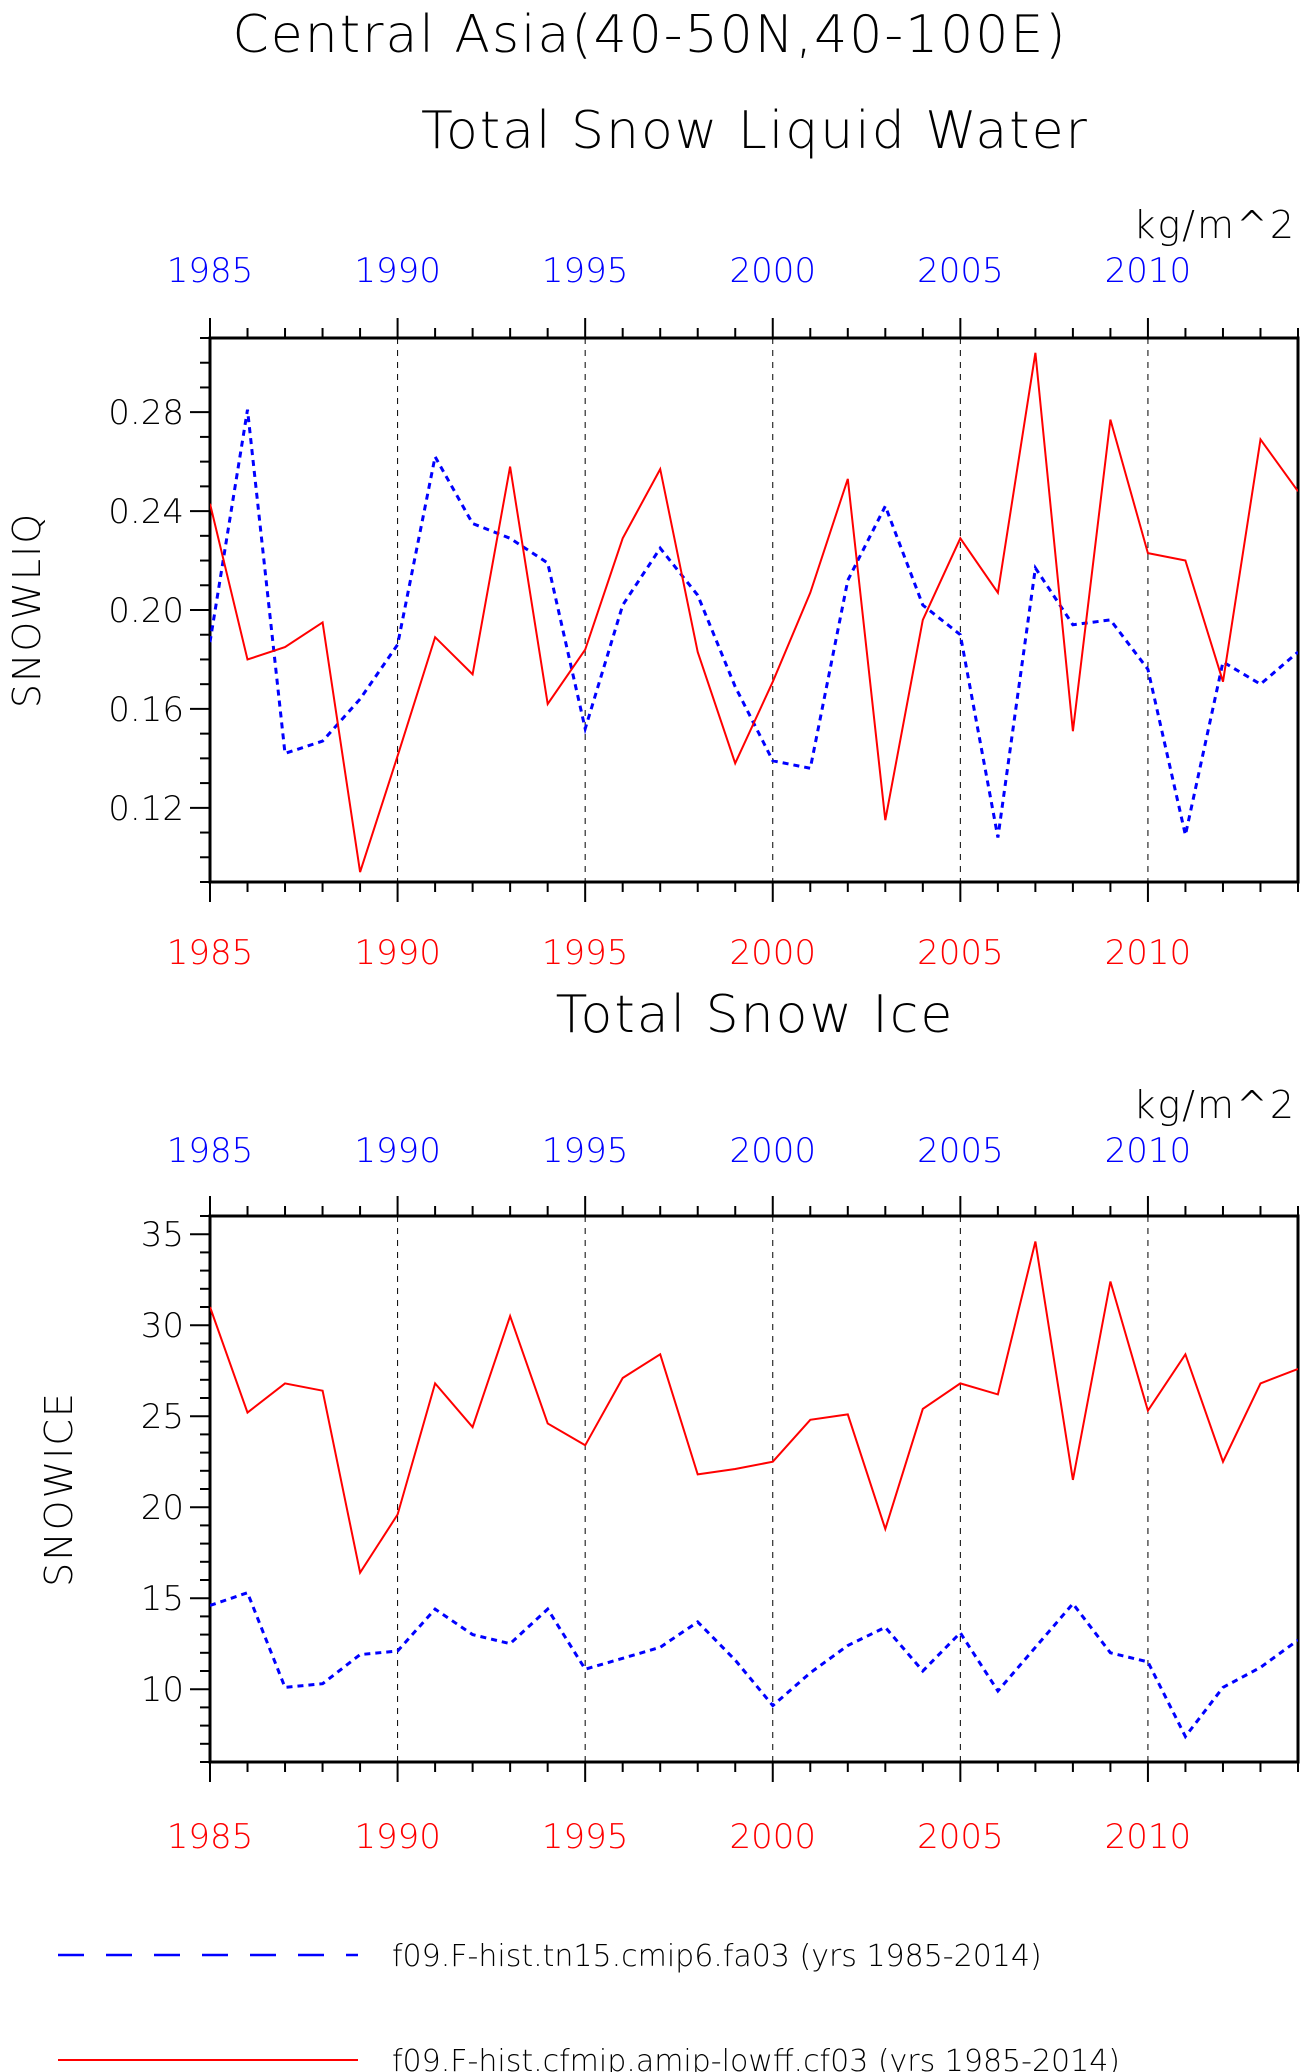 This screenshot has width=1301, height=2072. What do you see at coordinates (146, 413) in the screenshot?
I see `y-tick-label: 0.28` at bounding box center [146, 413].